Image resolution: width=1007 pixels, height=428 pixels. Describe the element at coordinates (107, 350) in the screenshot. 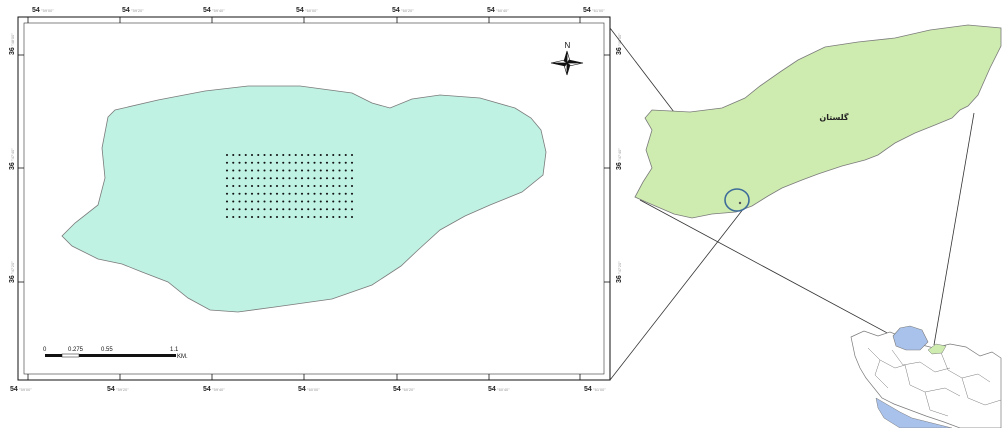

I see `scale-bar-tick-2: 0.55` at that location.